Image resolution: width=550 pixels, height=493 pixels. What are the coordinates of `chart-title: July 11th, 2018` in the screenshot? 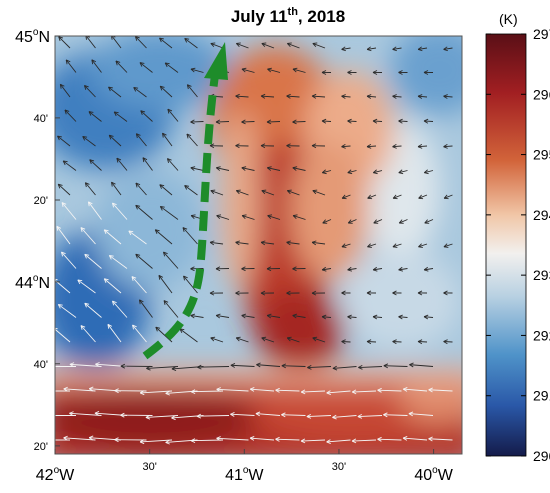 It's located at (288, 16).